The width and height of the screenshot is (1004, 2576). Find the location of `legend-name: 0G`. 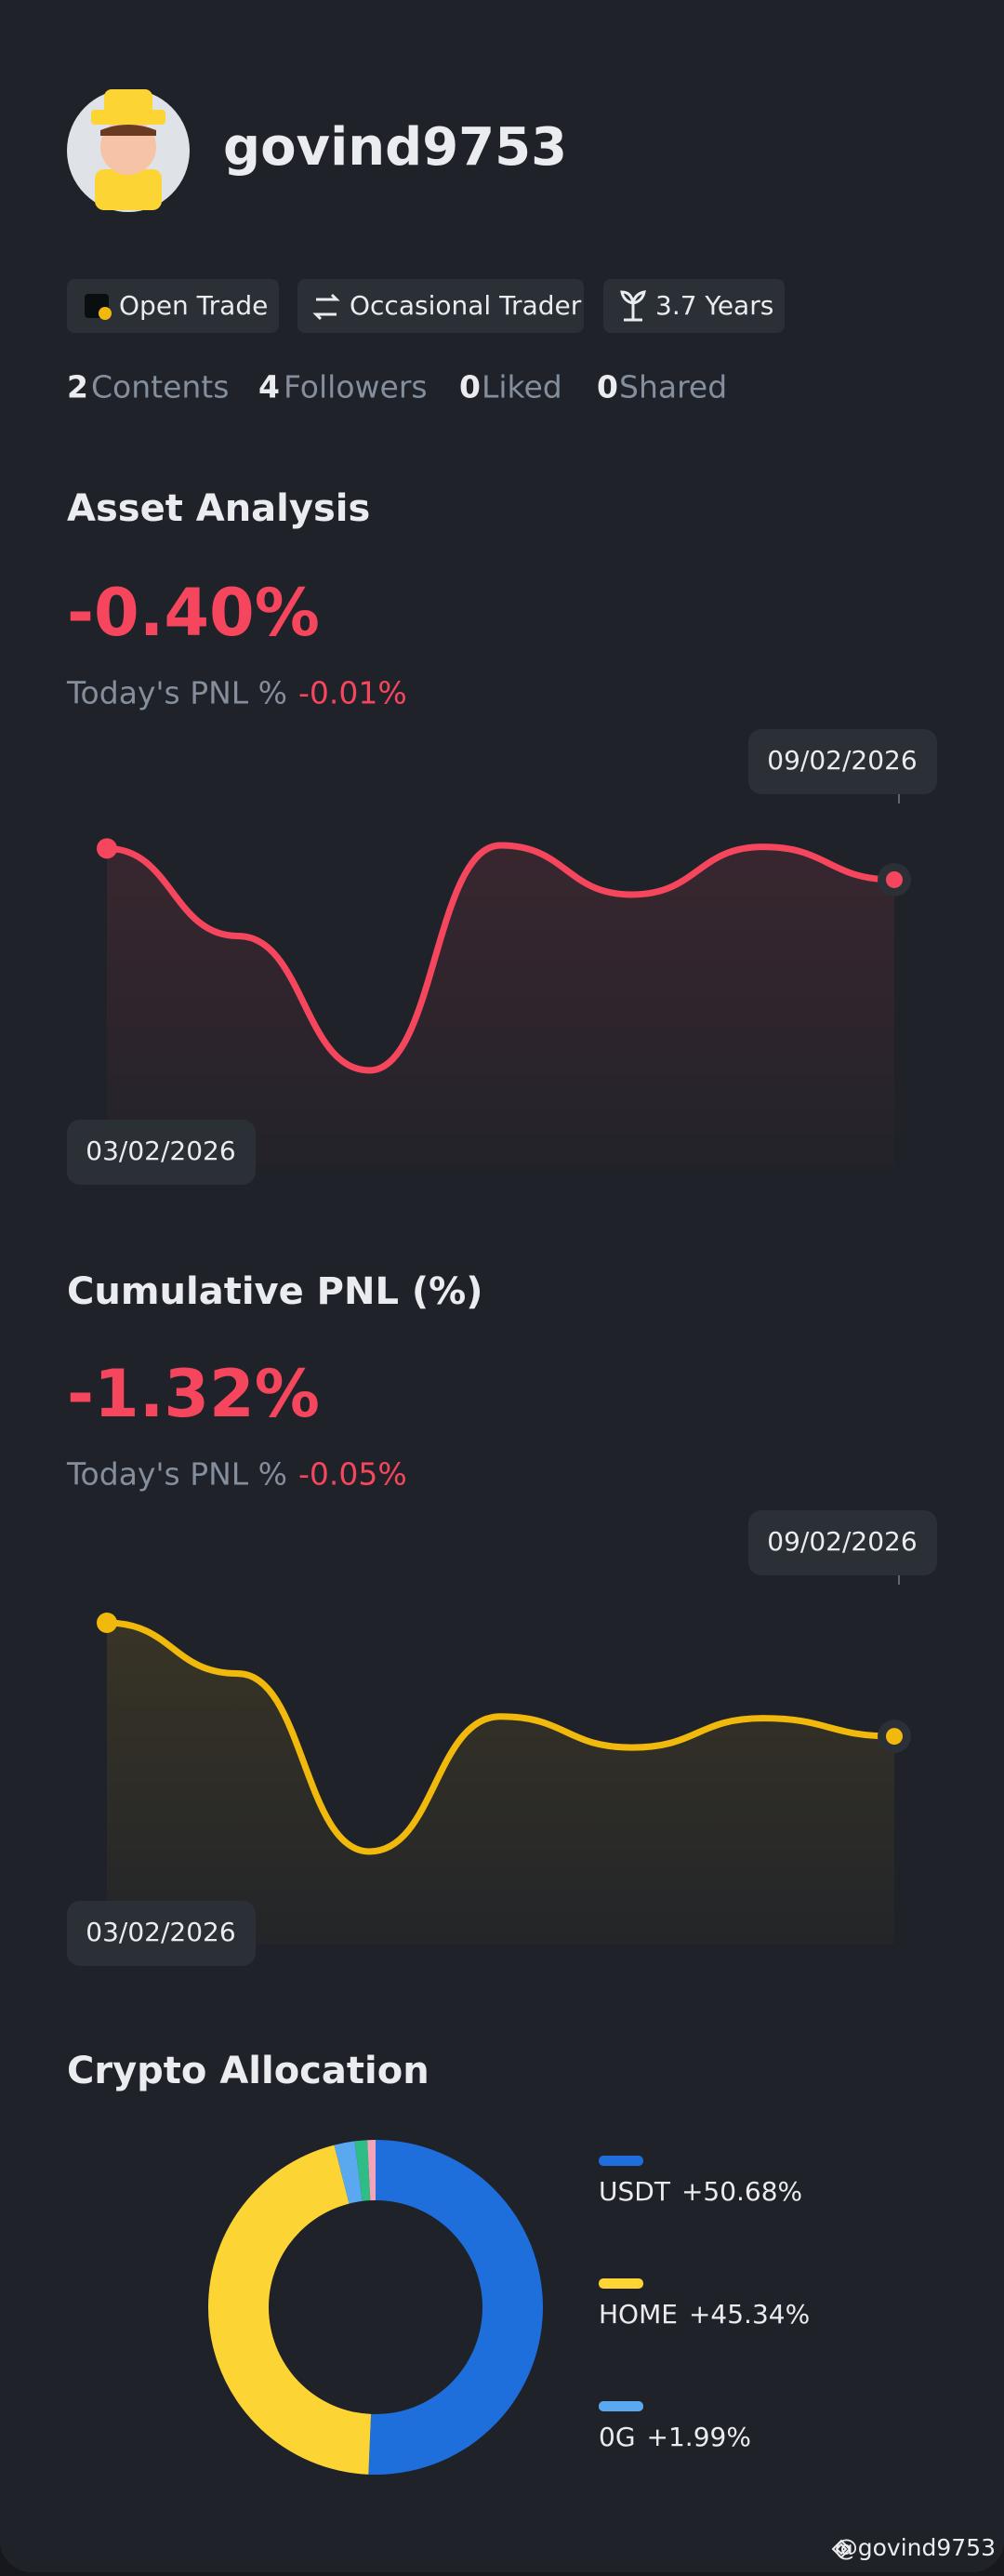

legend-name: 0G is located at coordinates (617, 2437).